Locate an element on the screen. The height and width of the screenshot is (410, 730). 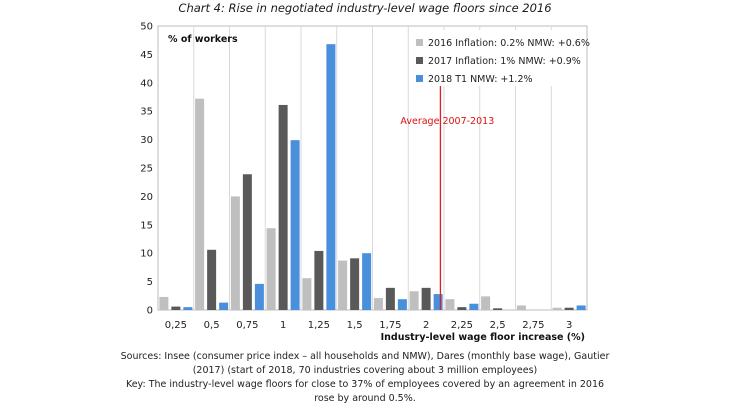
y-axis-label: % of workers is located at coordinates (203, 39).